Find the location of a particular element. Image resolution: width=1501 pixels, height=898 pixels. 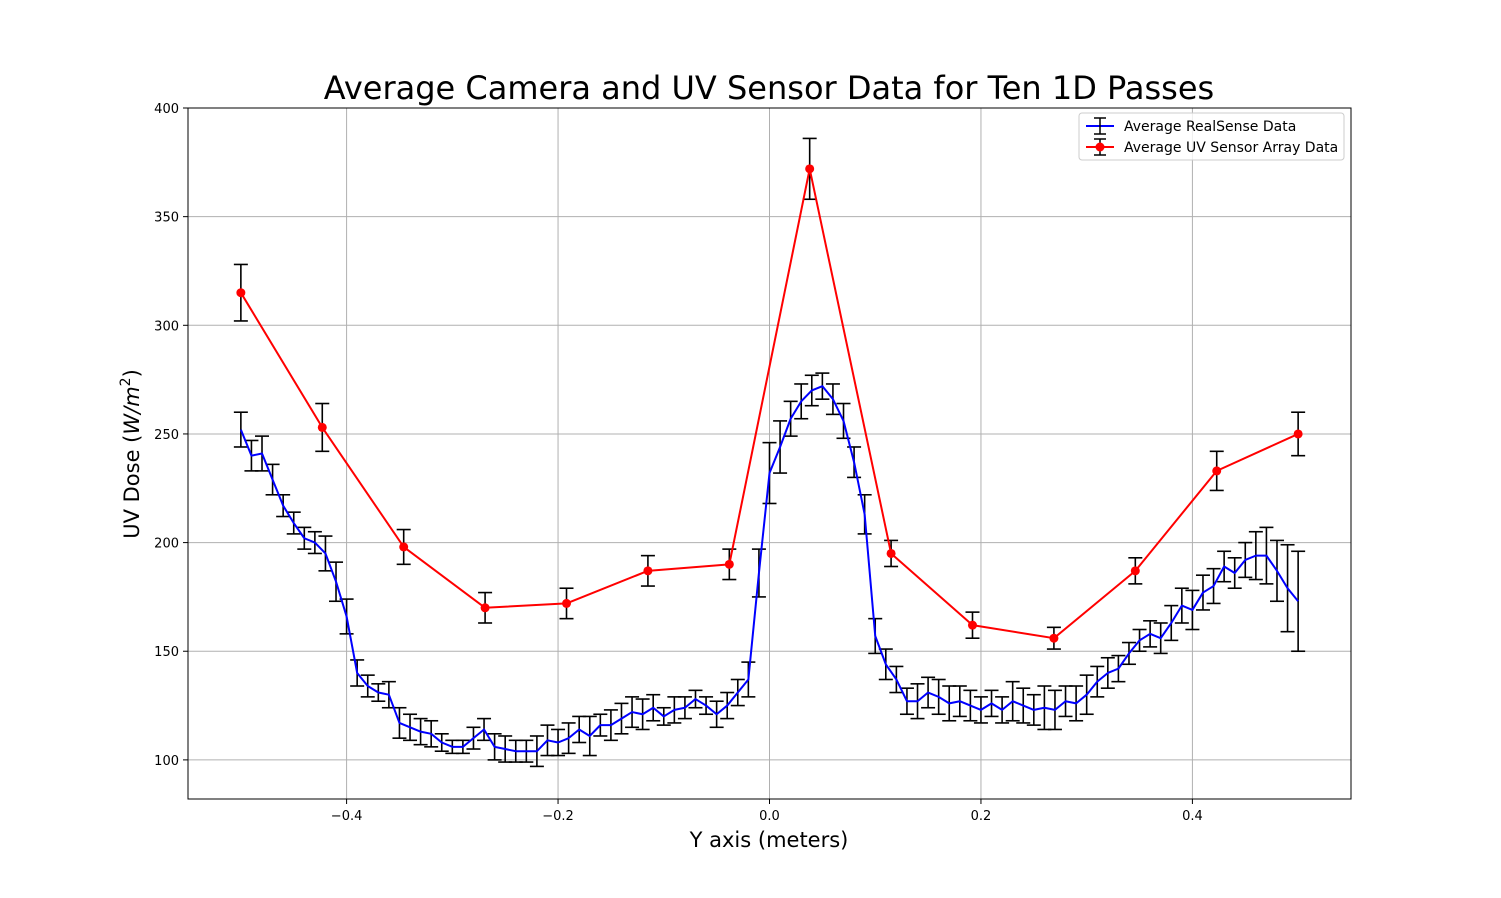

x-tick-label: 0.0 is located at coordinates (769, 816).